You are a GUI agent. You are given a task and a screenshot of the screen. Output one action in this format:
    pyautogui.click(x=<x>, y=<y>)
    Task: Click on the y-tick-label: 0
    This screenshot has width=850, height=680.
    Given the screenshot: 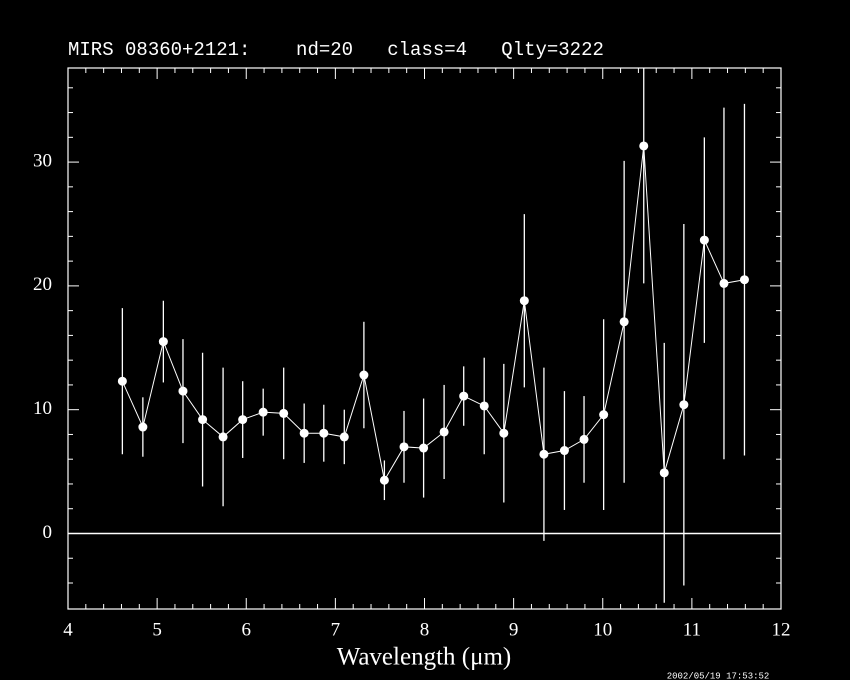 What is the action you would take?
    pyautogui.click(x=48, y=532)
    